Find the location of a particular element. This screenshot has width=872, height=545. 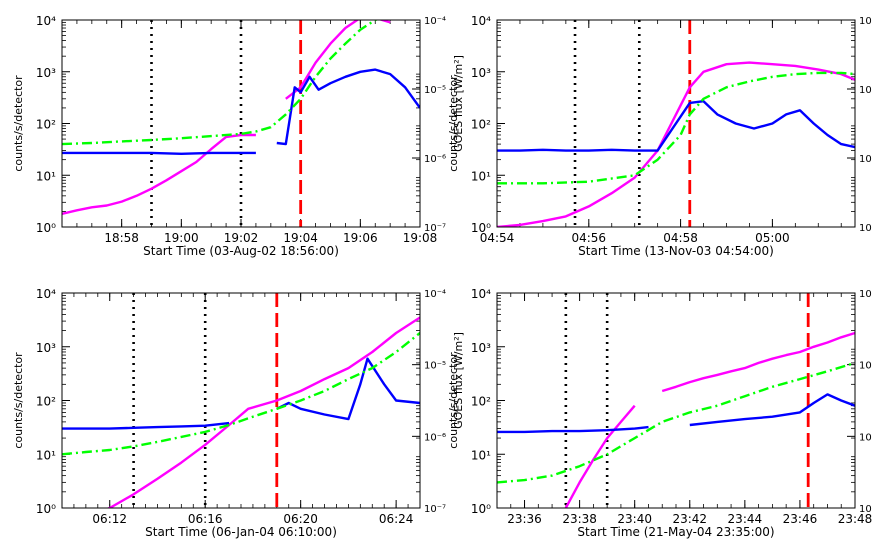

x-tick-label: 06:16 is located at coordinates (205, 519).